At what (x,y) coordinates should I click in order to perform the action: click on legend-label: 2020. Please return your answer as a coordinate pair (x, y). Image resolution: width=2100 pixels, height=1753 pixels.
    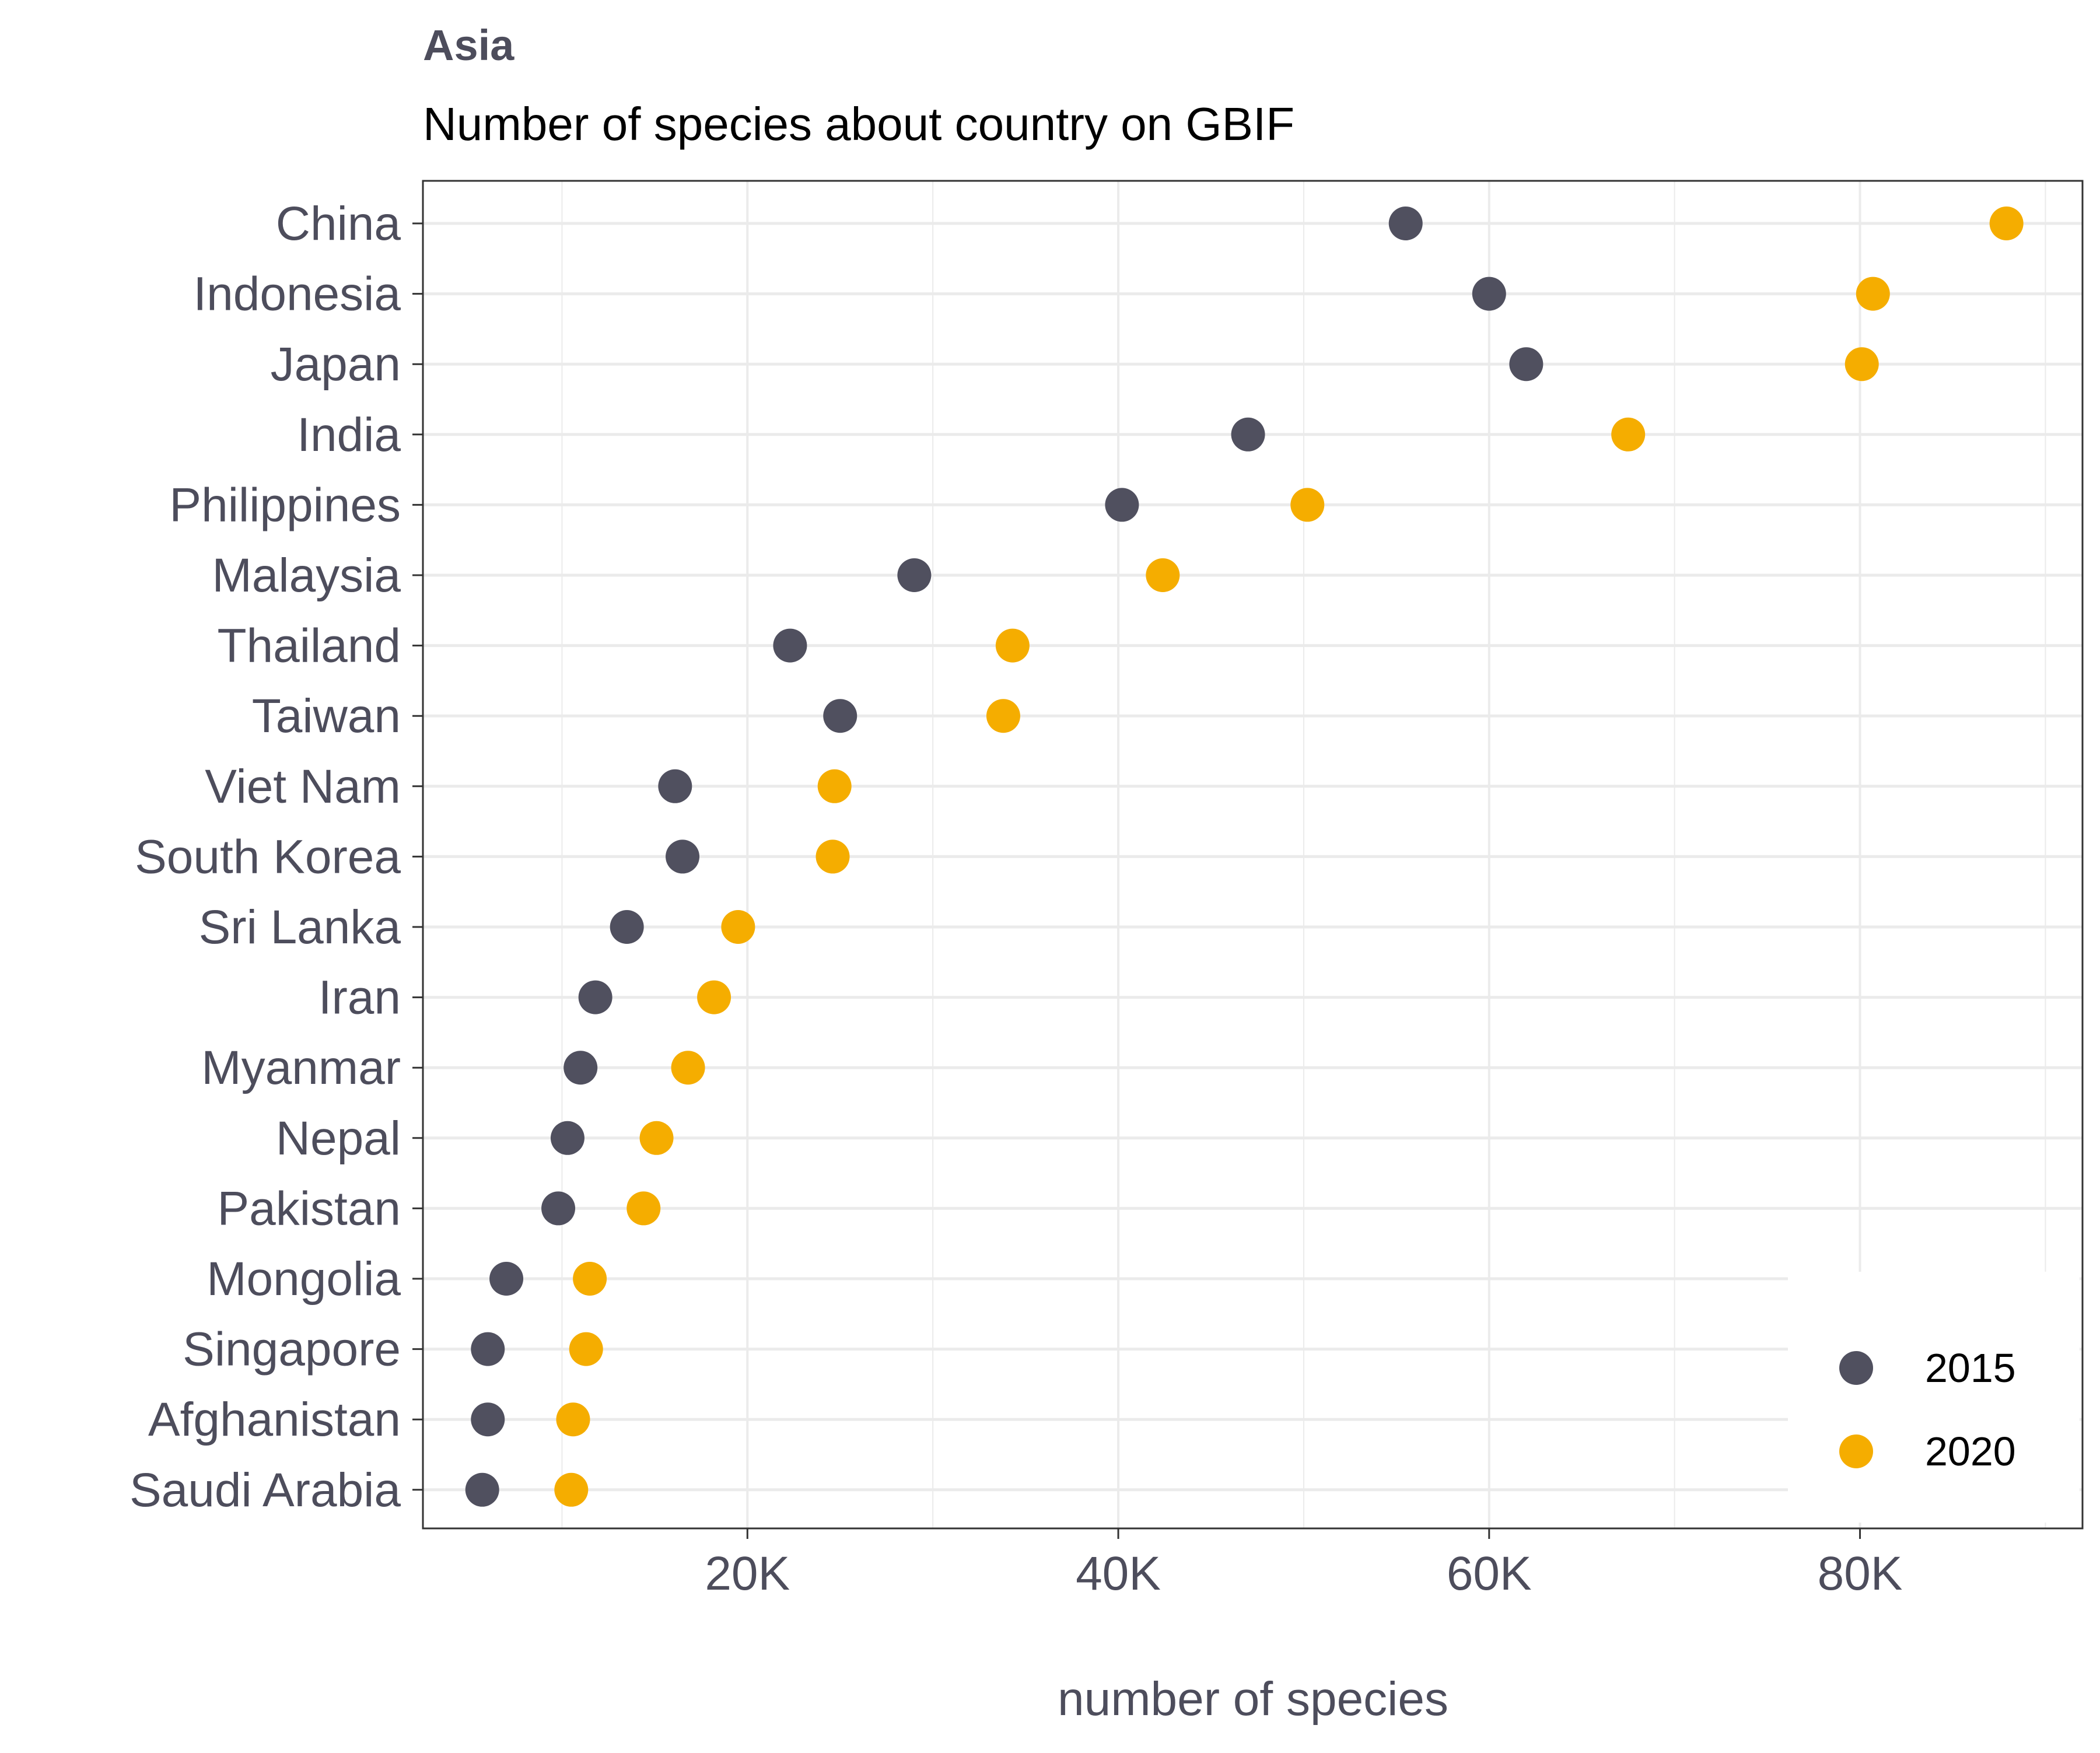
    Looking at the image, I should click on (1971, 1451).